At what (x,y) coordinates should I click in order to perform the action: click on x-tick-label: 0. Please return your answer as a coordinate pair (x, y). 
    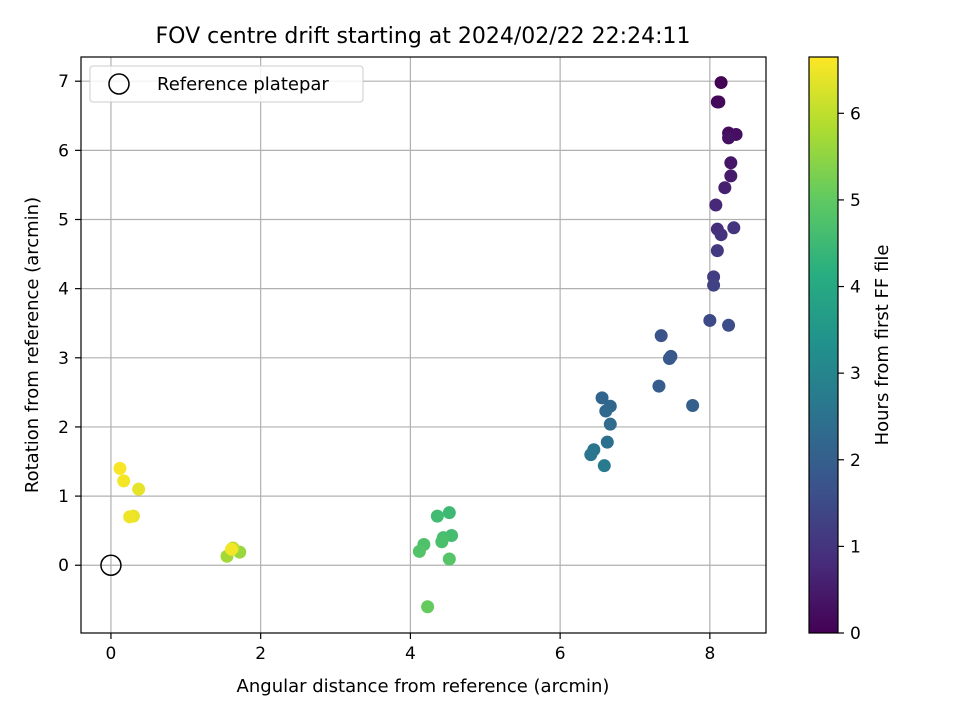
    Looking at the image, I should click on (111, 654).